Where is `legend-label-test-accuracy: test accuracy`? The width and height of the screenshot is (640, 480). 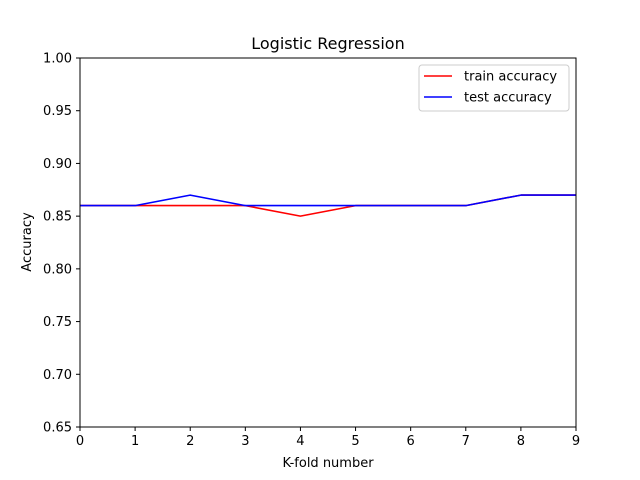
legend-label-test-accuracy: test accuracy is located at coordinates (508, 98).